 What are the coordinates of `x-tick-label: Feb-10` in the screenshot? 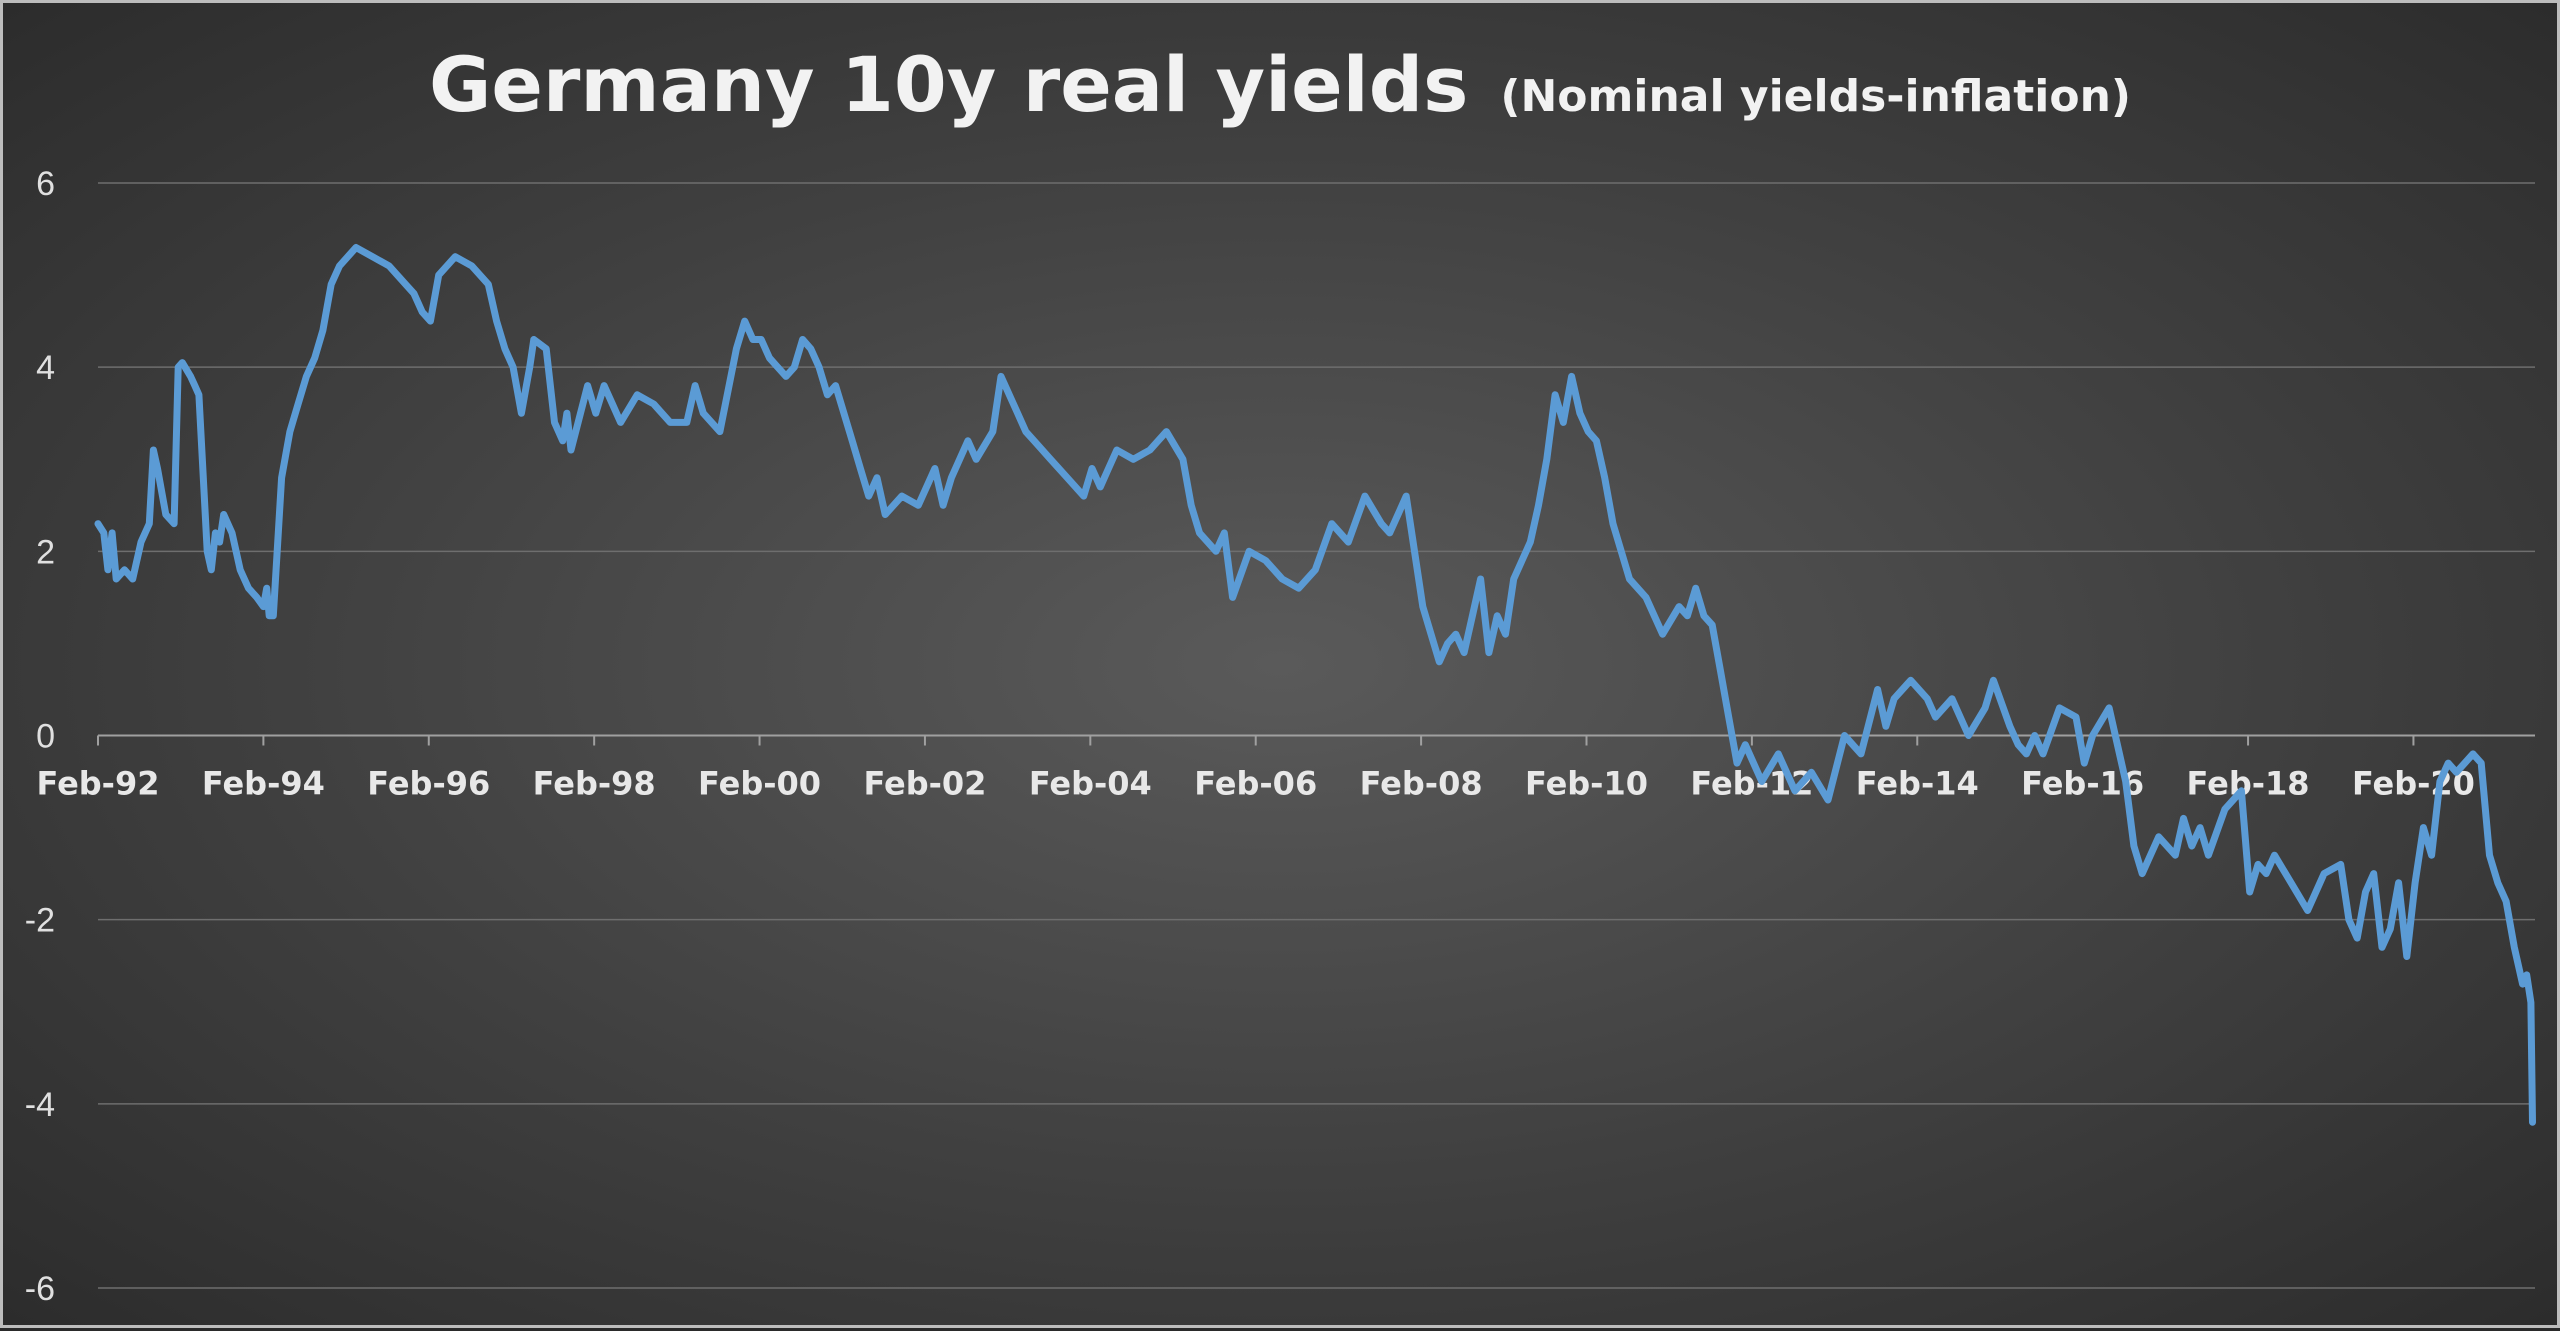 It's located at (1586, 784).